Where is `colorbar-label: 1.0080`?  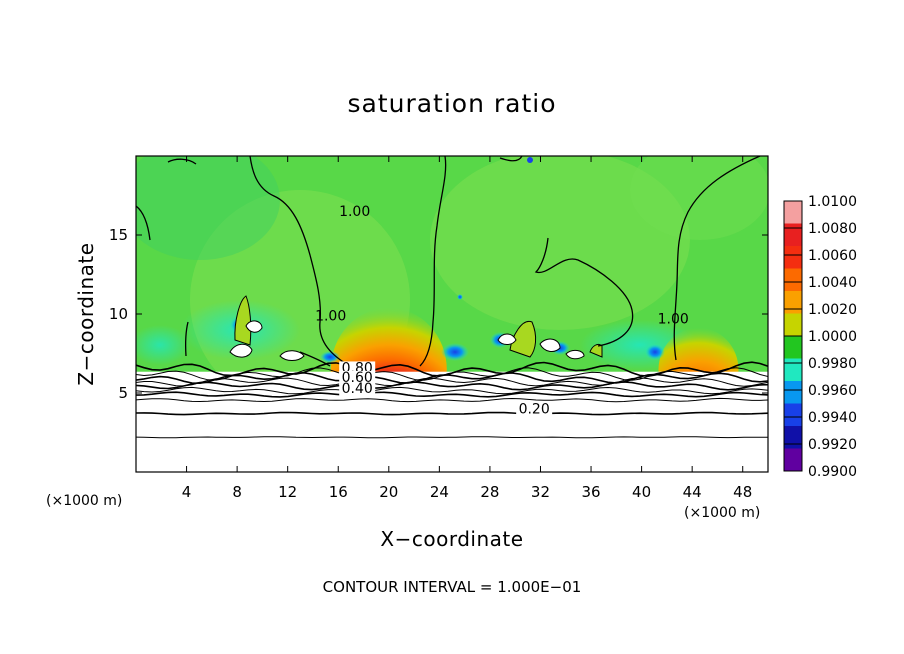
colorbar-label: 1.0080 is located at coordinates (832, 229).